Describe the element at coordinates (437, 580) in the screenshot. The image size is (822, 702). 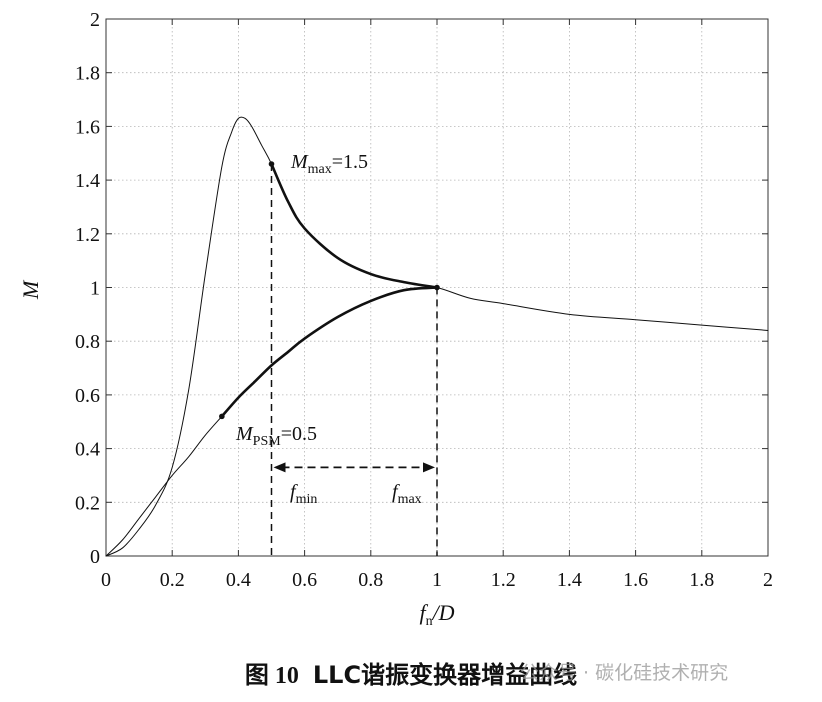
I see `x-tick-label: 1` at that location.